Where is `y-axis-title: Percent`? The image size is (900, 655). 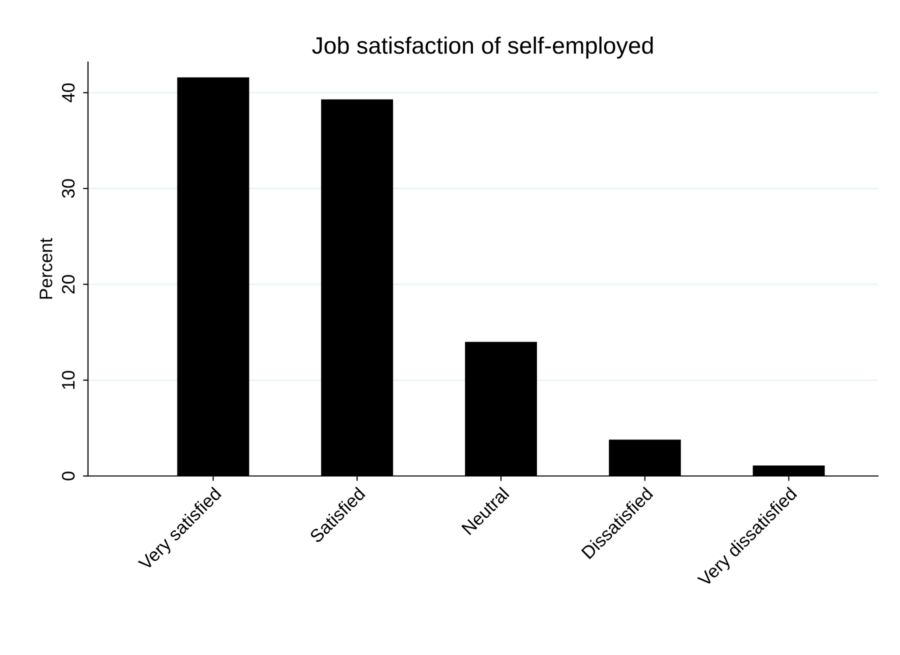
y-axis-title: Percent is located at coordinates (46, 268).